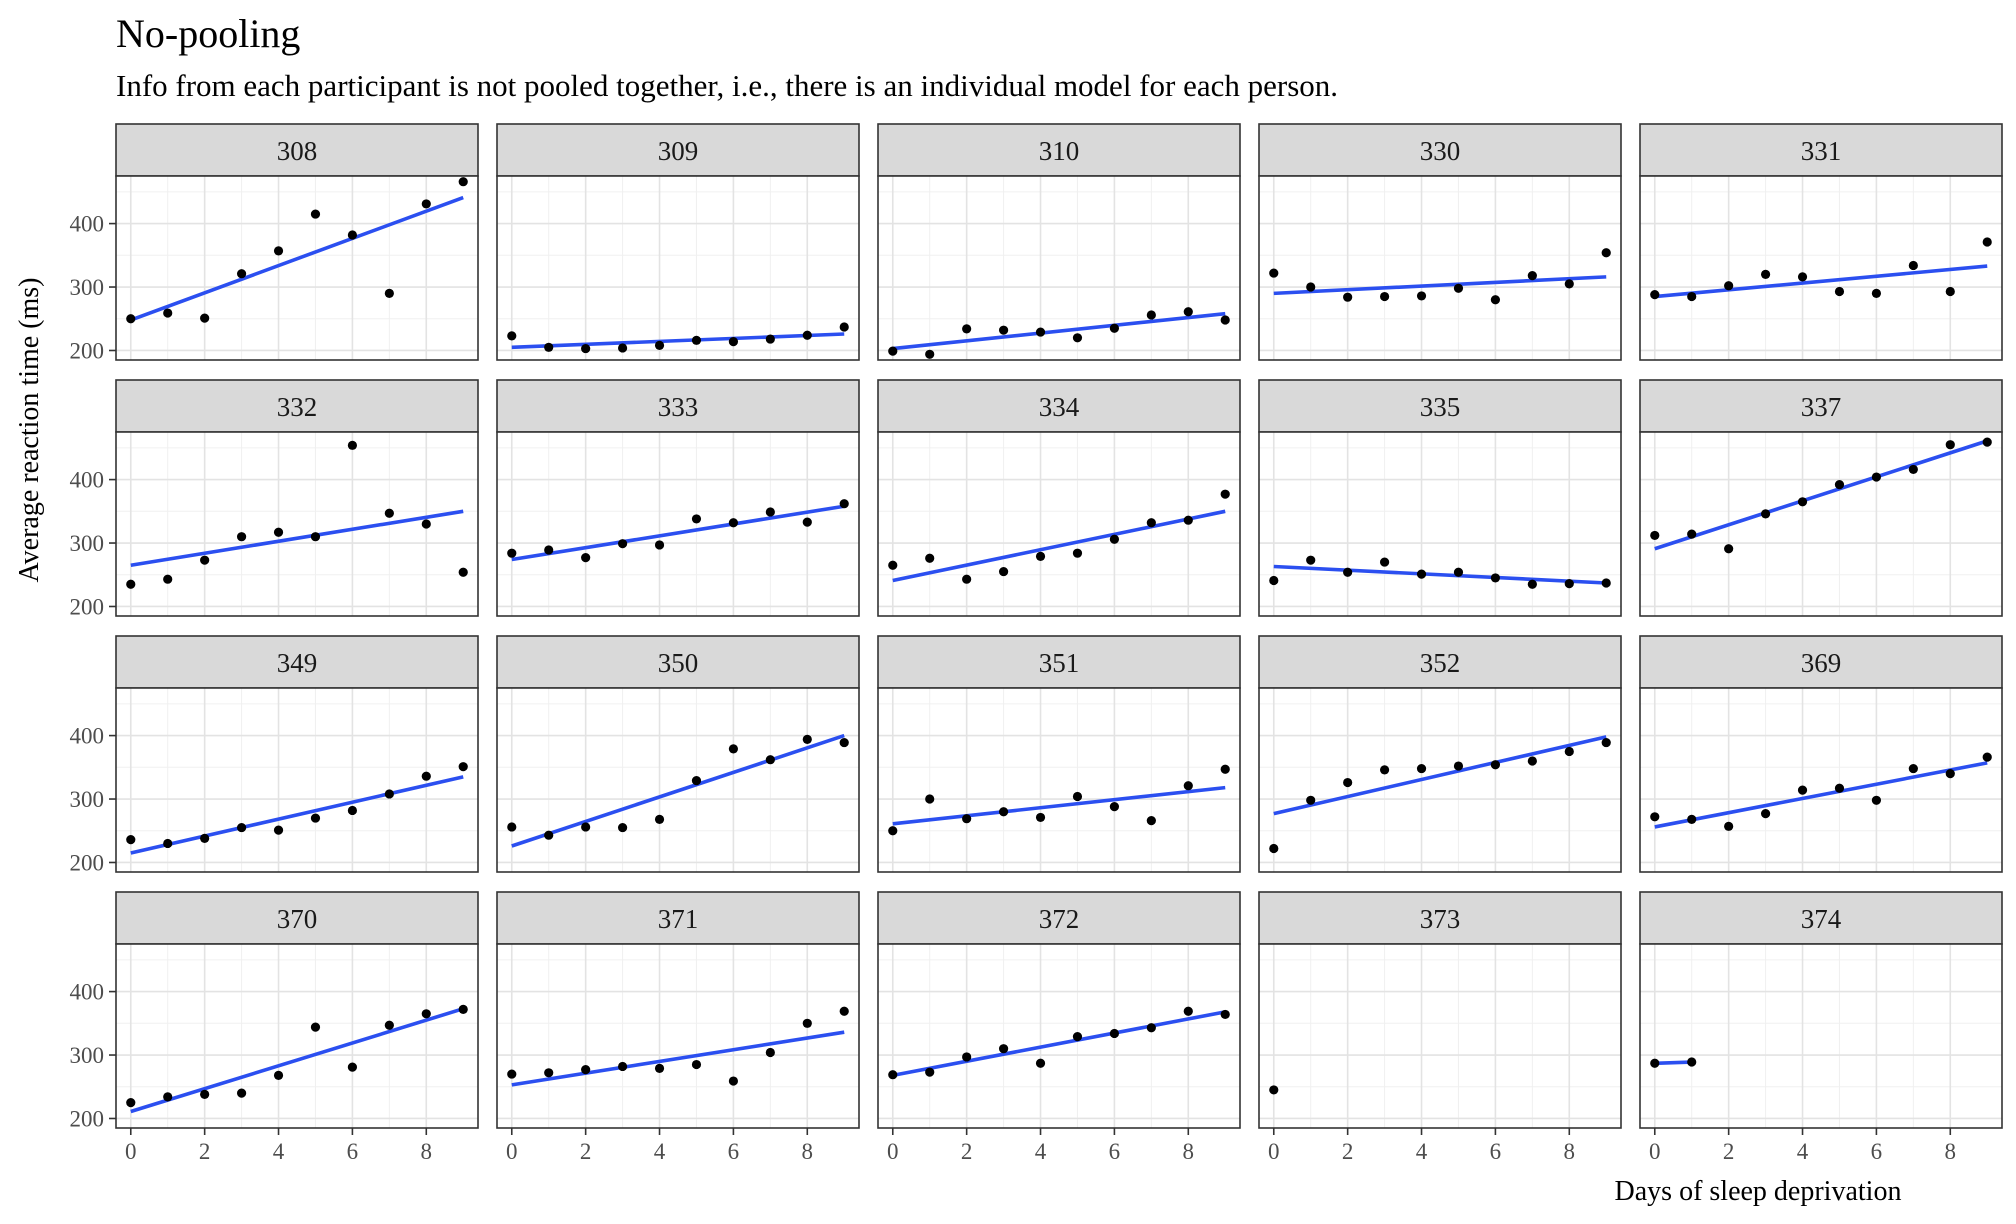 The height and width of the screenshot is (1224, 2016). I want to click on facet-strip-label: 371, so click(678, 919).